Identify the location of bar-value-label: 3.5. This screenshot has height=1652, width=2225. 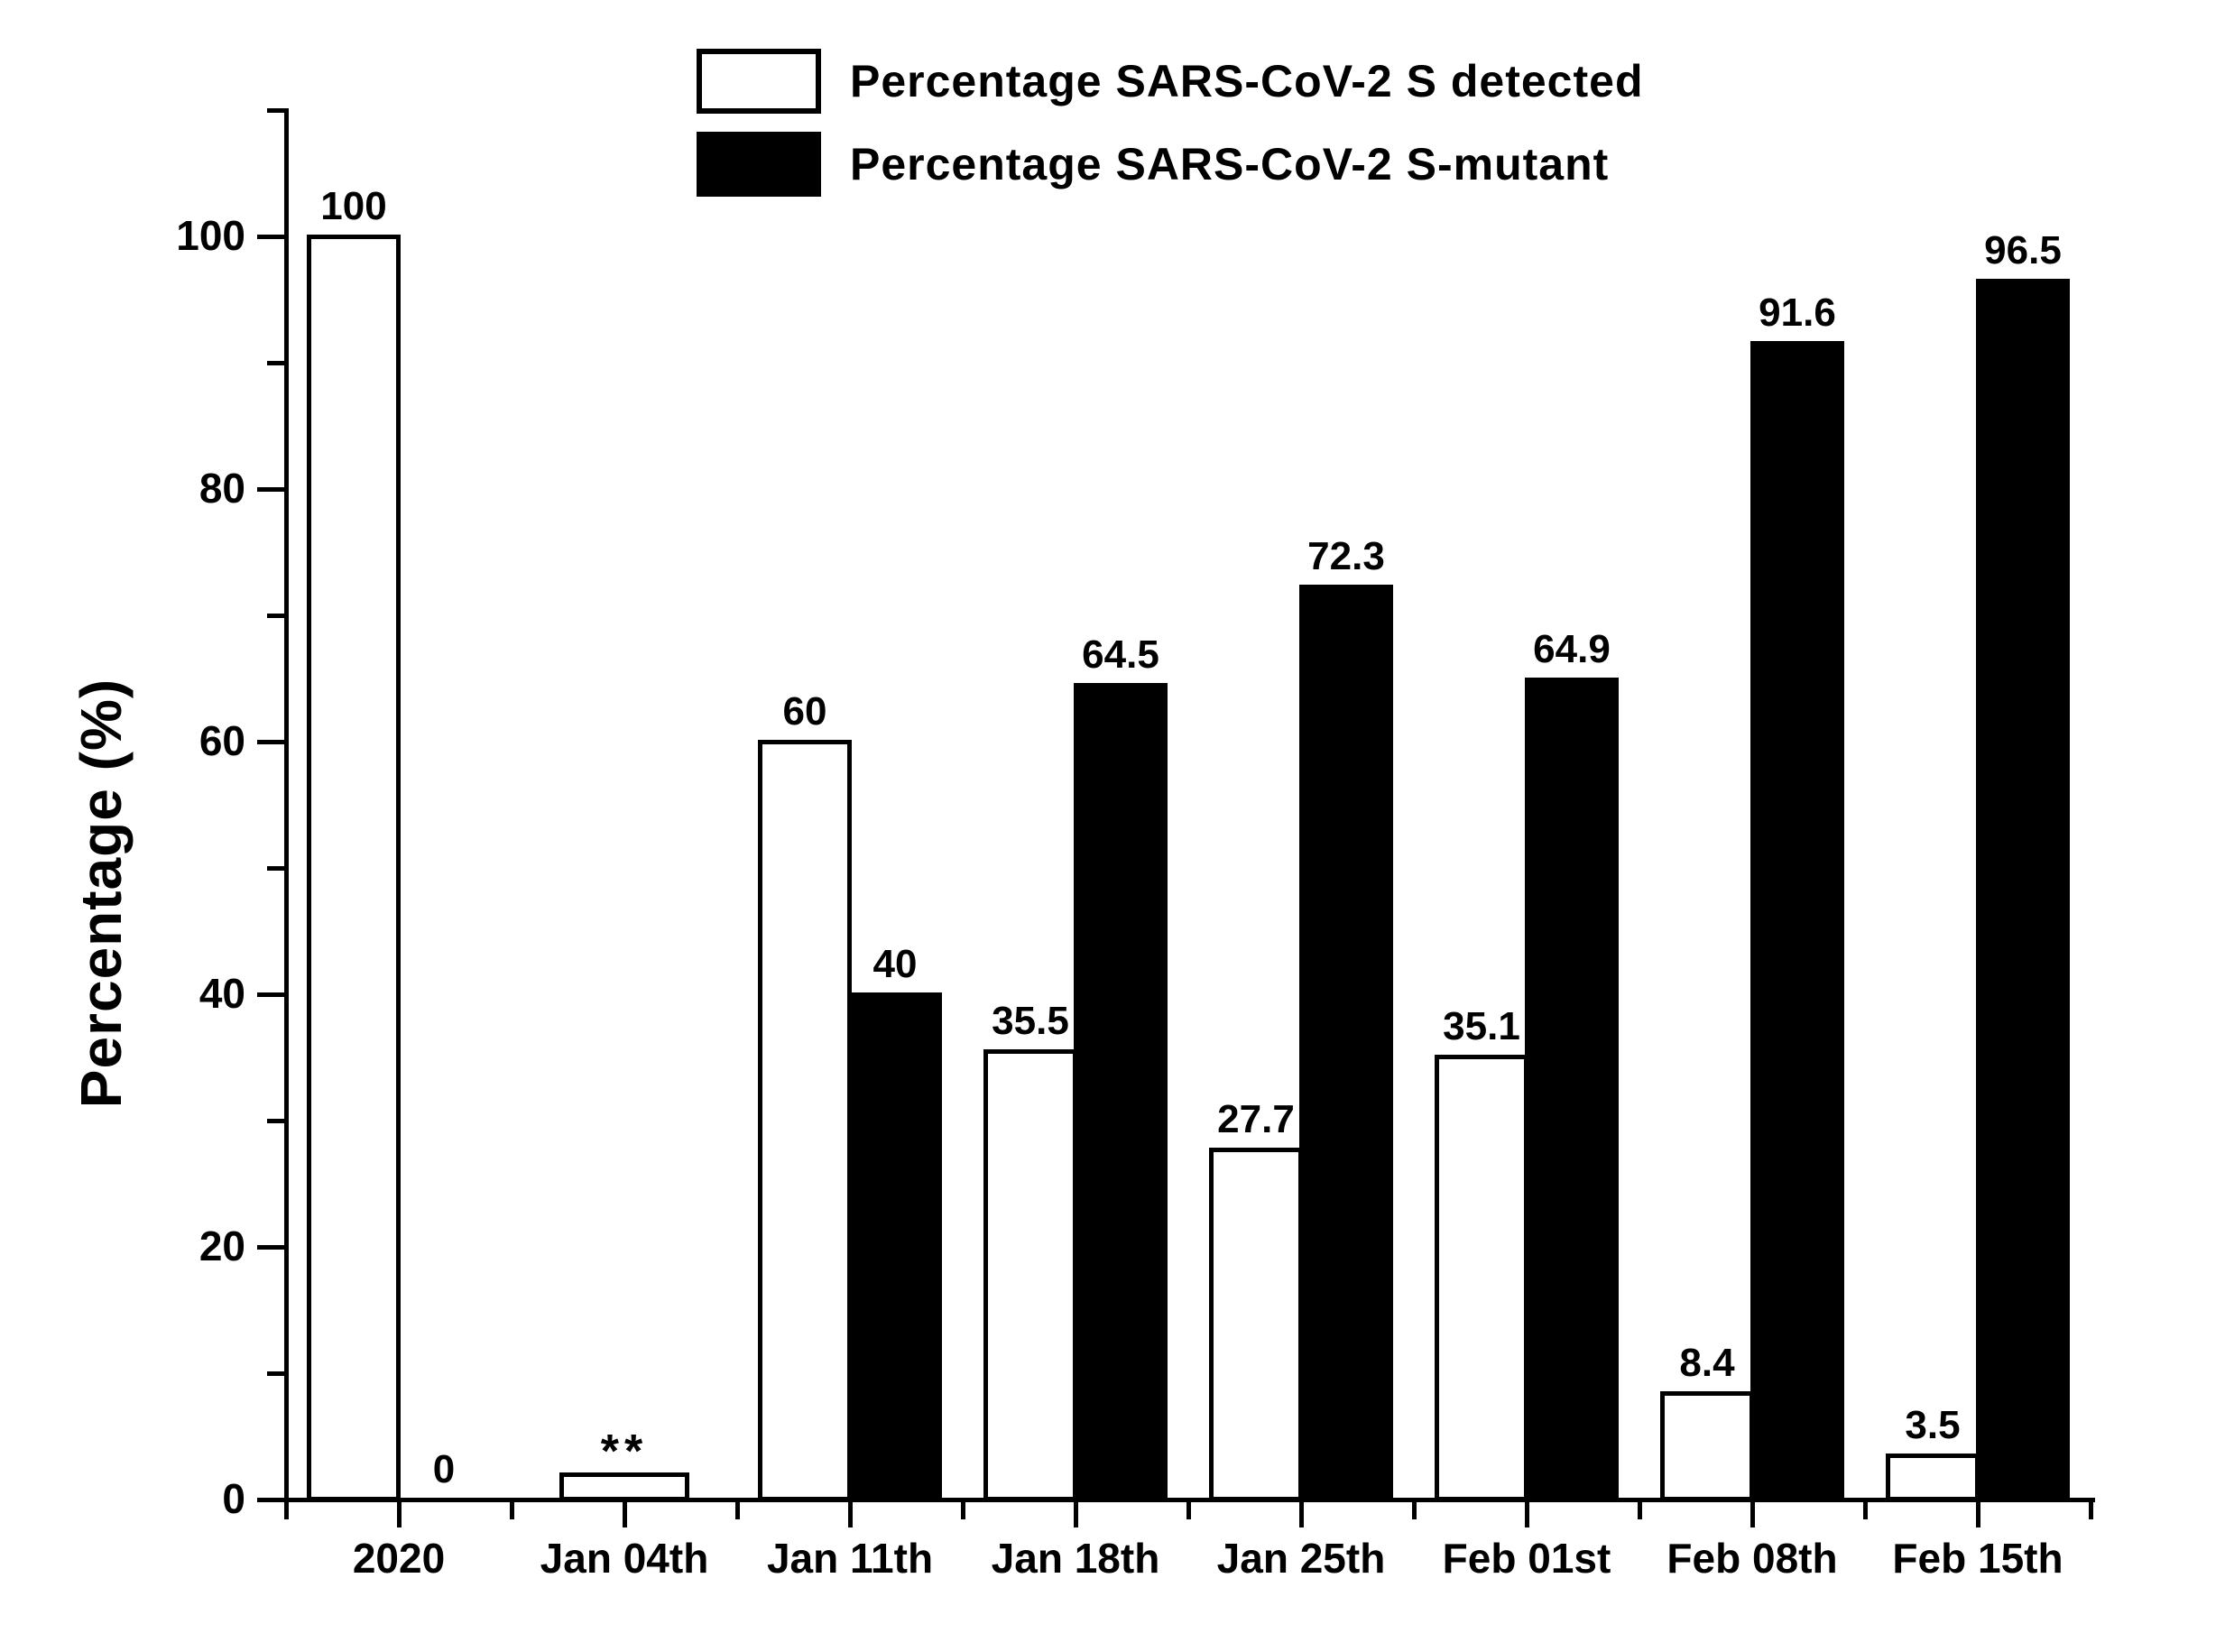
(1933, 1425).